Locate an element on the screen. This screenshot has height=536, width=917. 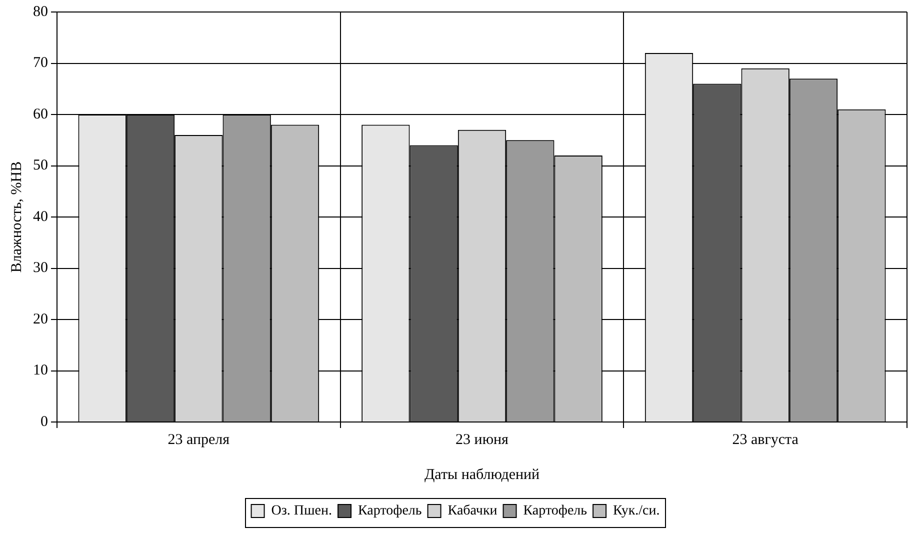
y-tick-label: 0 is located at coordinates (44, 422).